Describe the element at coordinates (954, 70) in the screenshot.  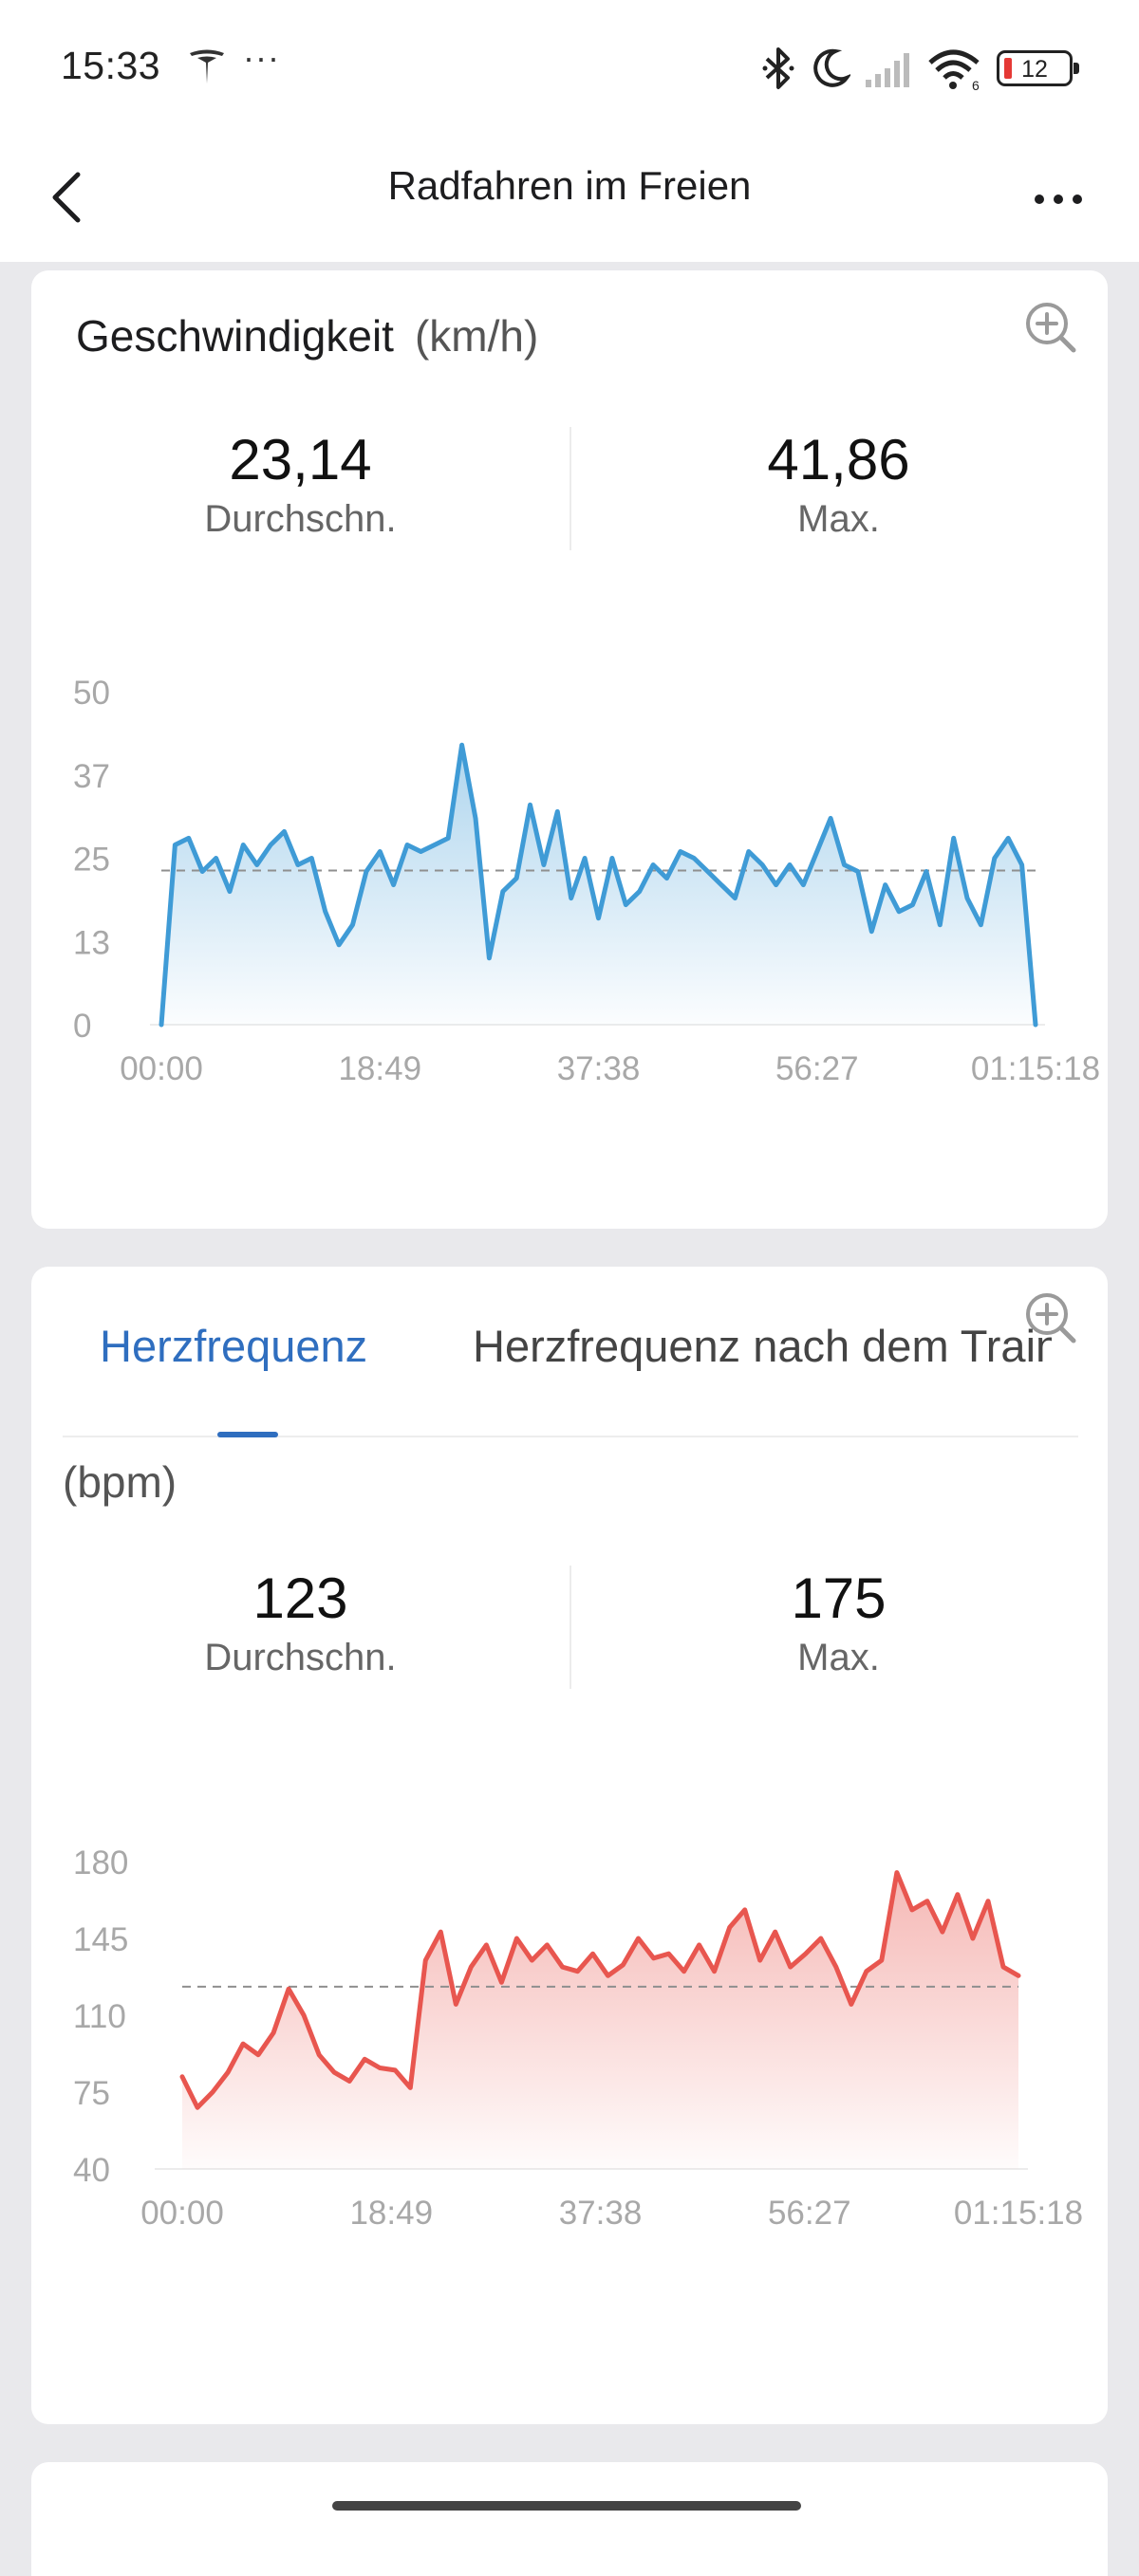
I see `wifi-icon: 6` at that location.